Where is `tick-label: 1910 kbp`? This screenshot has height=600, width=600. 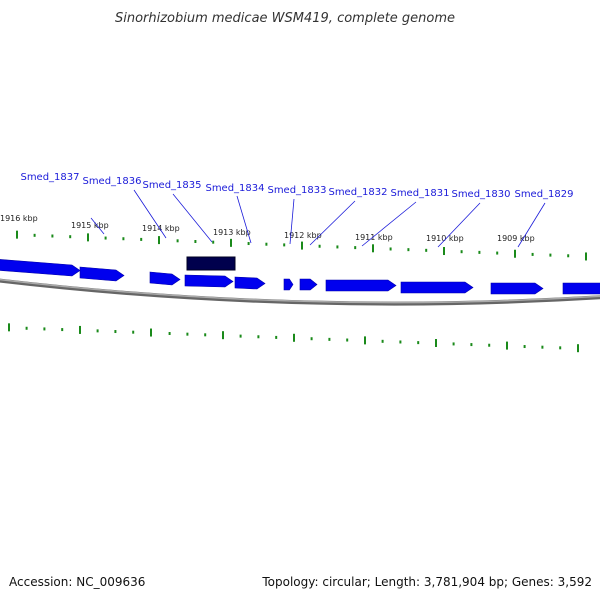 tick-label: 1910 kbp is located at coordinates (445, 238).